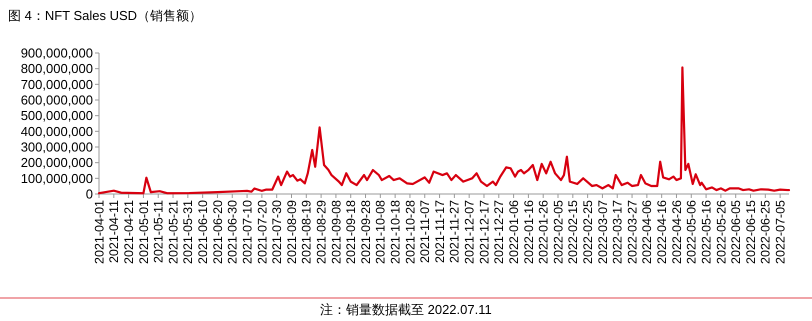  I want to click on x-tick-label: 2022-03-17, so click(617, 232).